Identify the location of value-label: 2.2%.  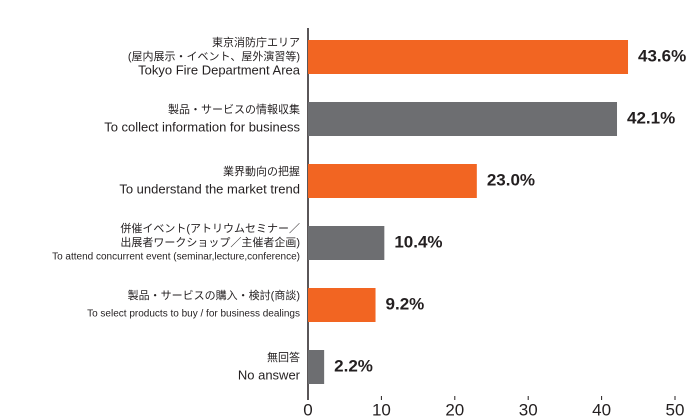
(353, 365).